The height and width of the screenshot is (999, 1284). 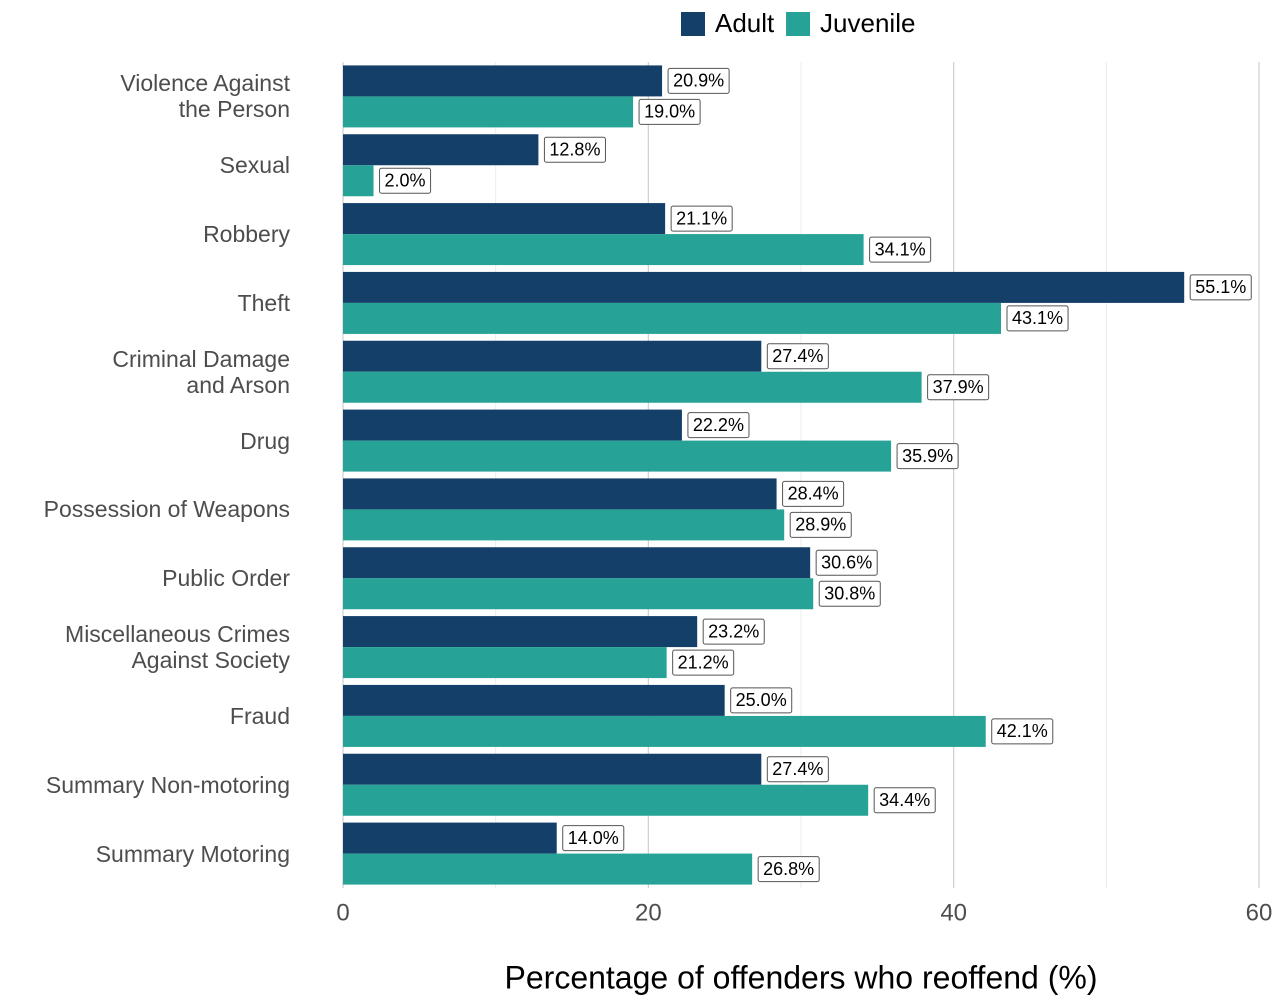 I want to click on value-label: 12.8%, so click(x=574, y=150).